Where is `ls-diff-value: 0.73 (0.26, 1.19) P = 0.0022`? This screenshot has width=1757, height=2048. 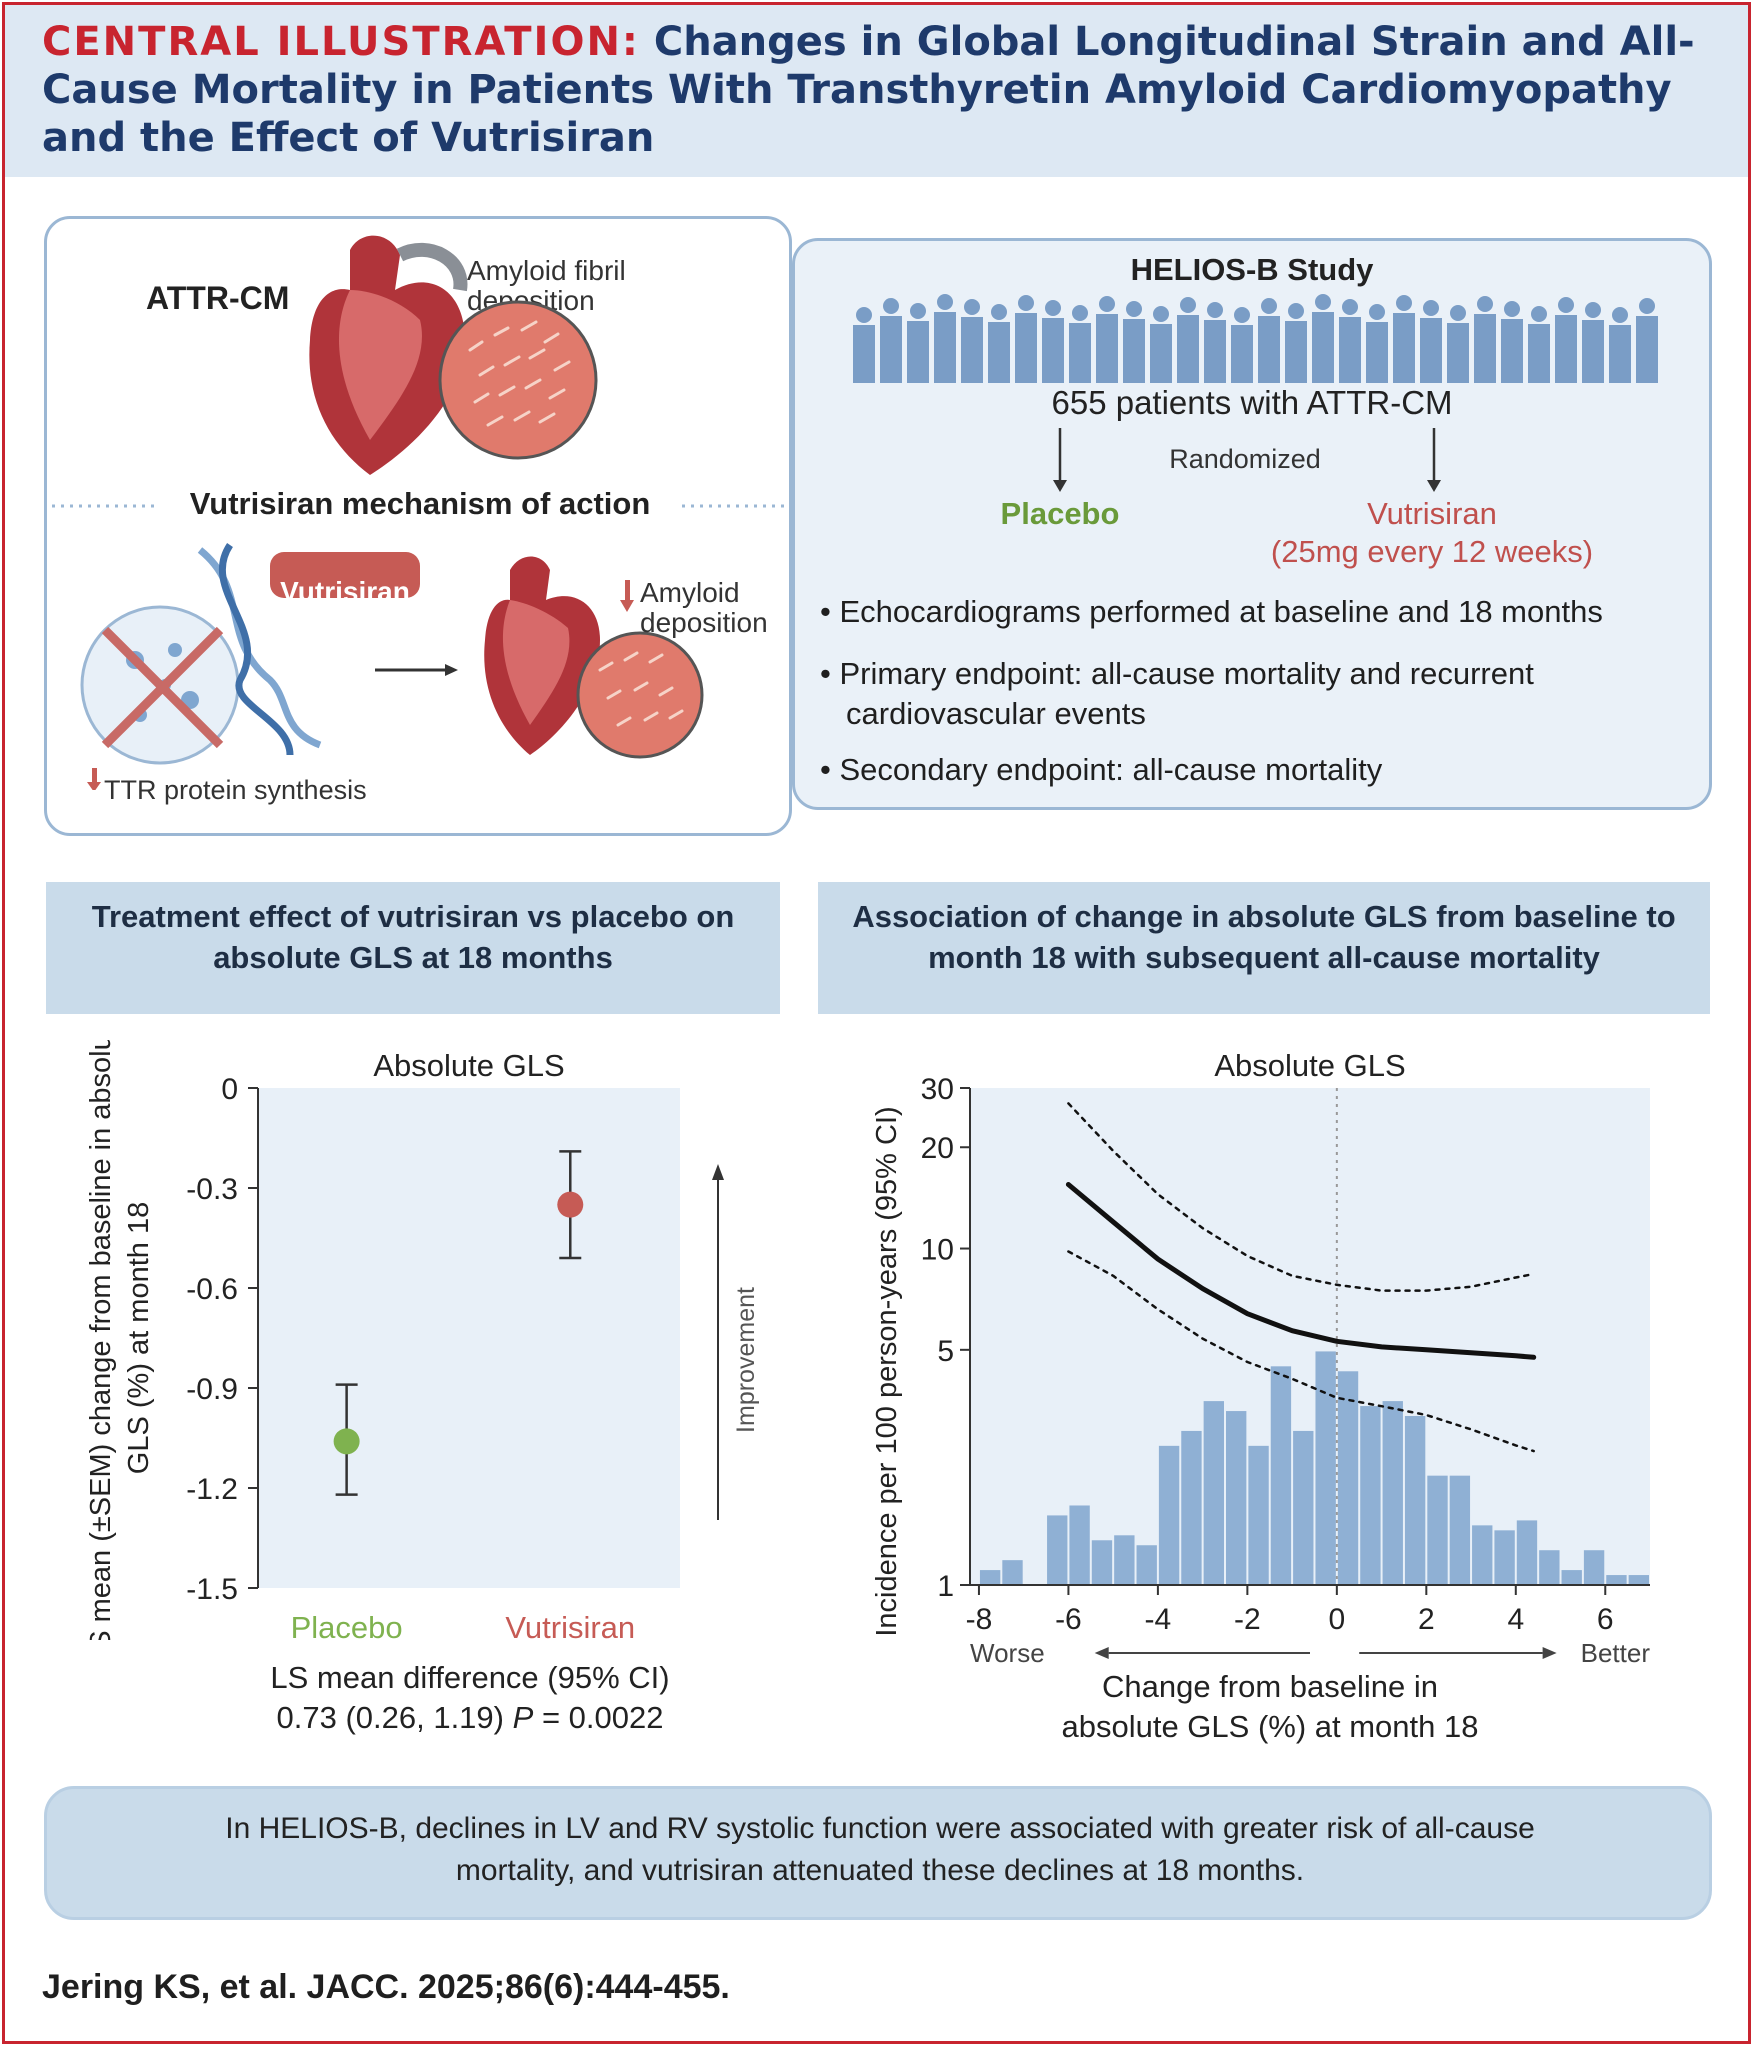
ls-diff-value: 0.73 (0.26, 1.19) P = 0.0022 is located at coordinates (470, 1718).